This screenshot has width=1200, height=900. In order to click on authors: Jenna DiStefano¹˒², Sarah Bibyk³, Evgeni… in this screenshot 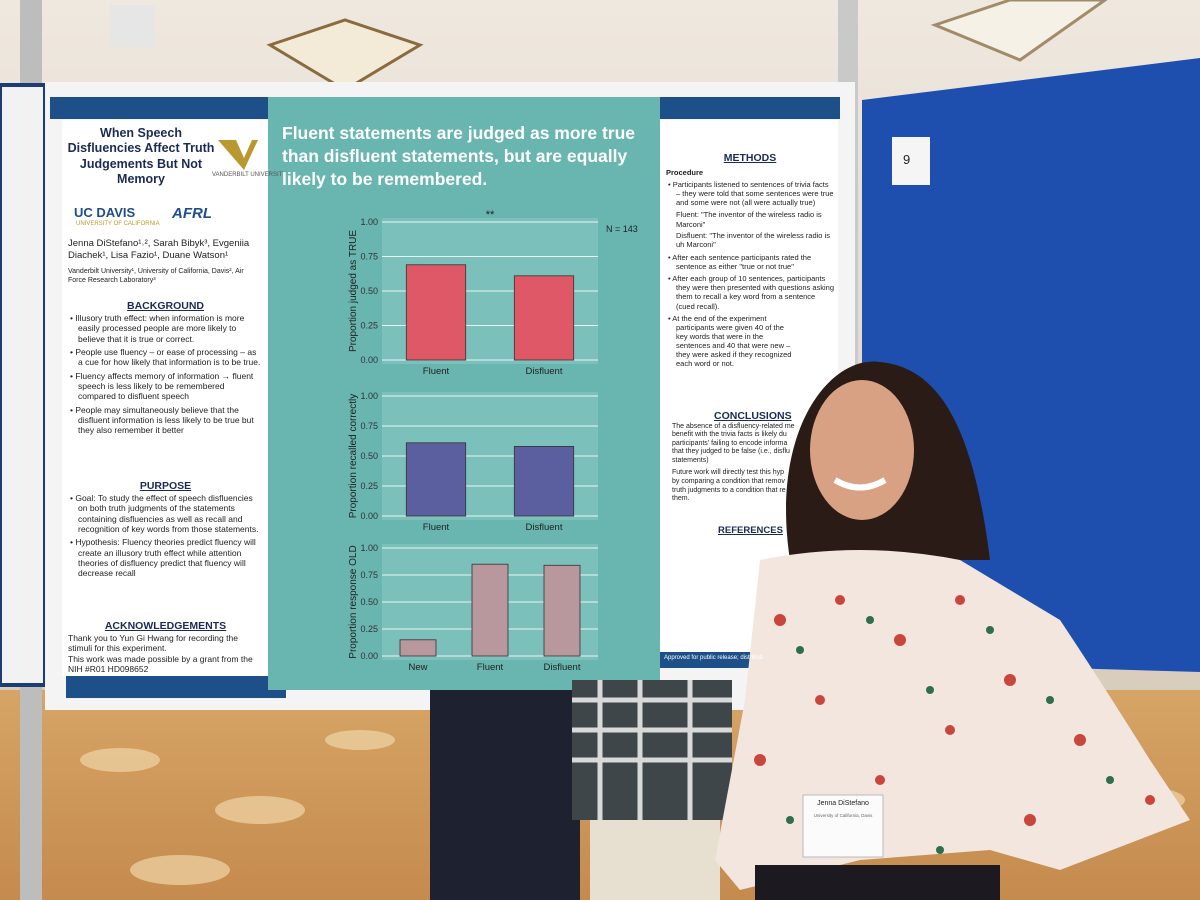, I will do `click(159, 249)`.